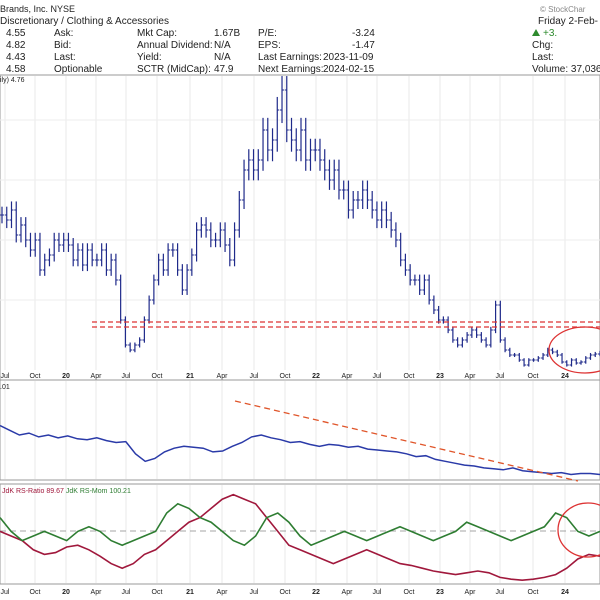 Image resolution: width=600 pixels, height=600 pixels. Describe the element at coordinates (157, 33) in the screenshot. I see `mktcap-label: Mkt Cap:` at that location.